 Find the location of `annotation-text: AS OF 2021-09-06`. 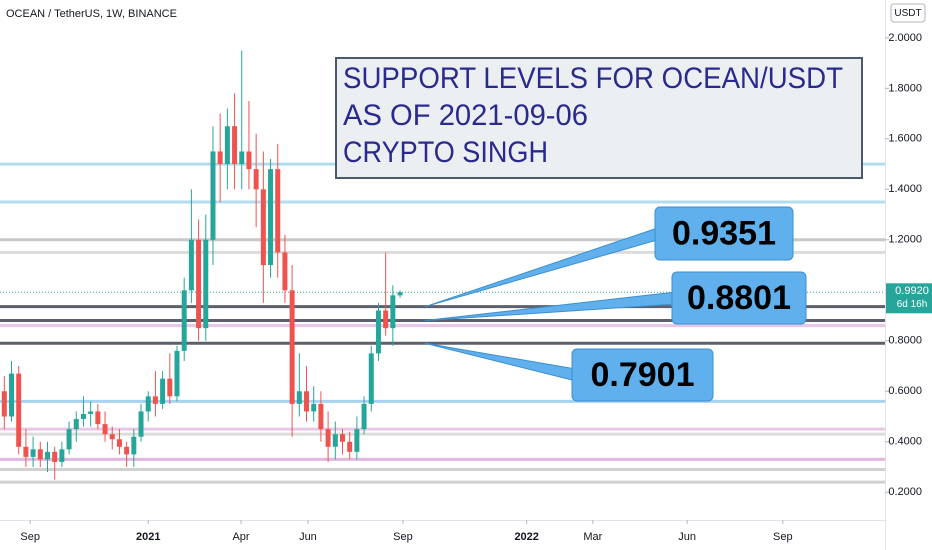

annotation-text: AS OF 2021-09-06 is located at coordinates (465, 115).